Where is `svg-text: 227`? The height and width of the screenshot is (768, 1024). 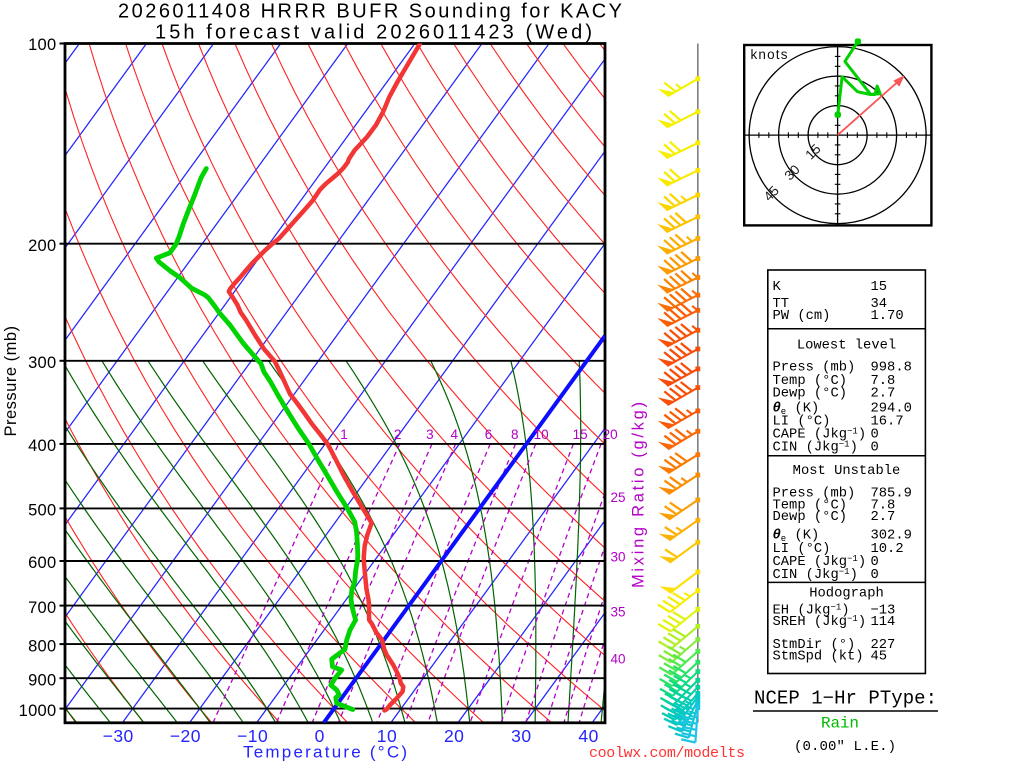
svg-text: 227 is located at coordinates (883, 645).